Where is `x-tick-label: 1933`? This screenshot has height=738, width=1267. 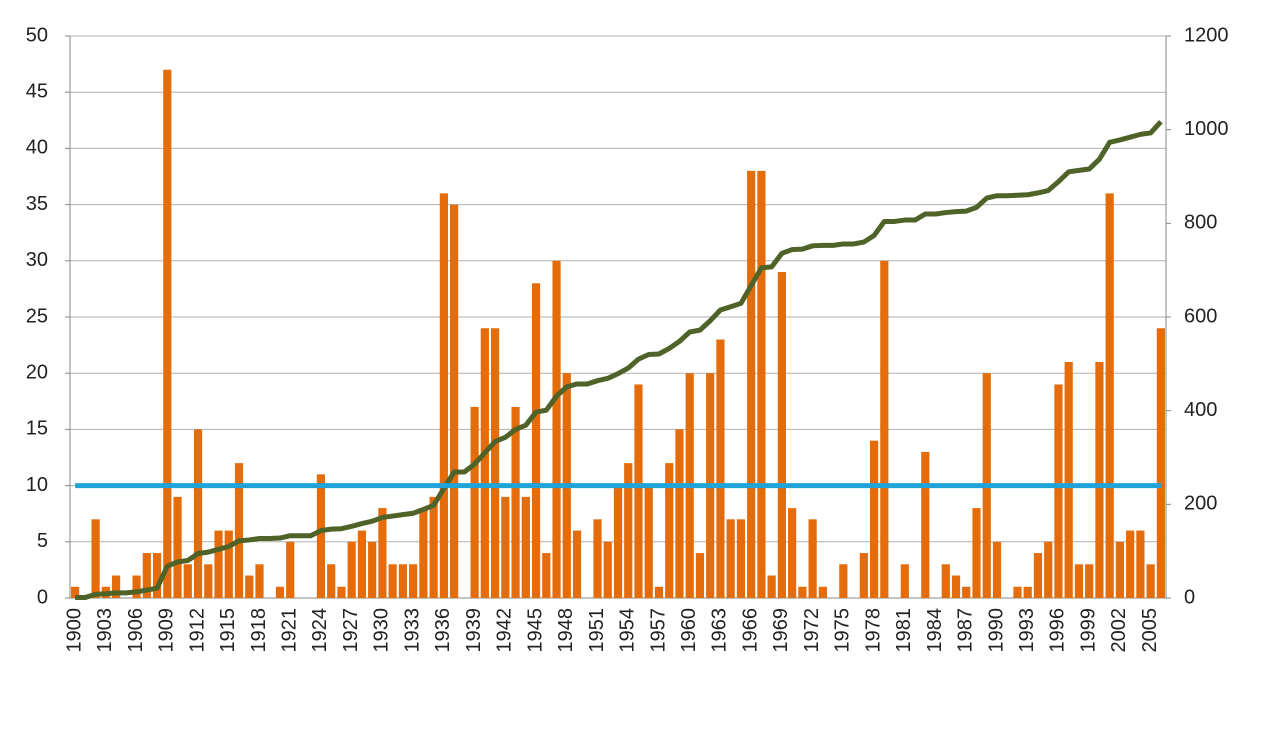
x-tick-label: 1933 is located at coordinates (412, 630).